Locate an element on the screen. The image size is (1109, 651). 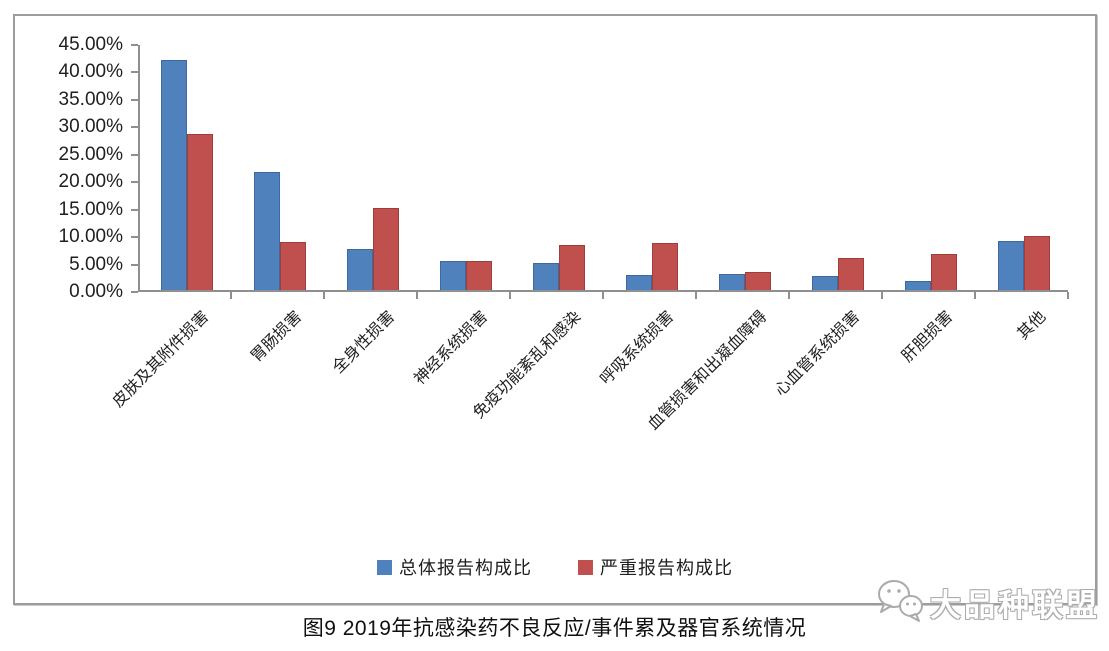
x-axis-label-0: 皮肤及其附件损害 is located at coordinates (161, 359).